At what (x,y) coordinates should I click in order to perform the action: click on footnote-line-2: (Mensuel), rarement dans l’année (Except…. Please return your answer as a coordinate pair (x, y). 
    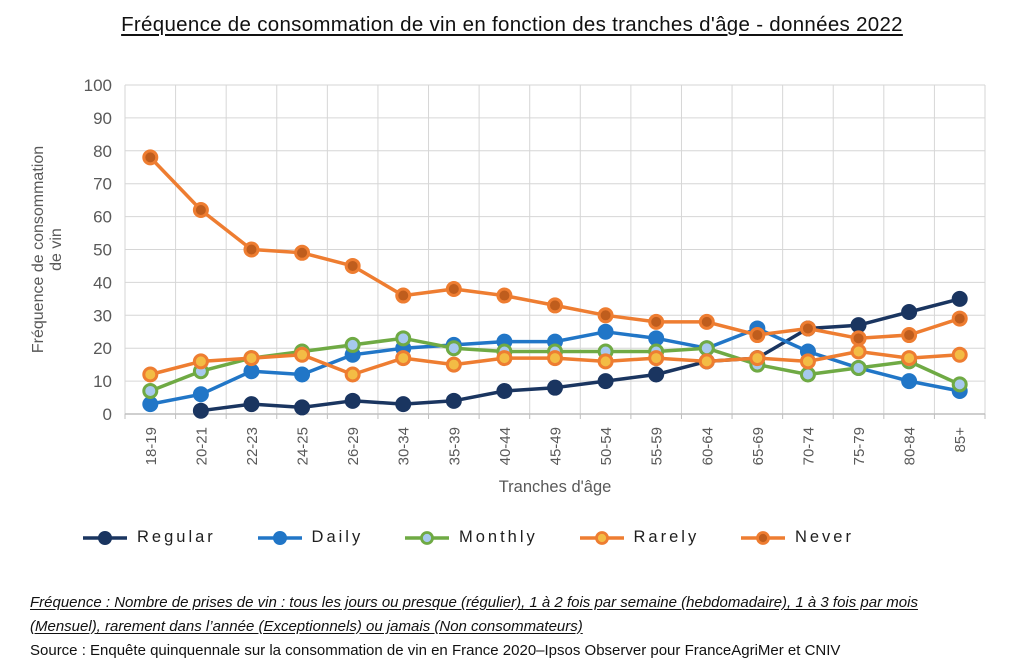
    Looking at the image, I should click on (306, 626).